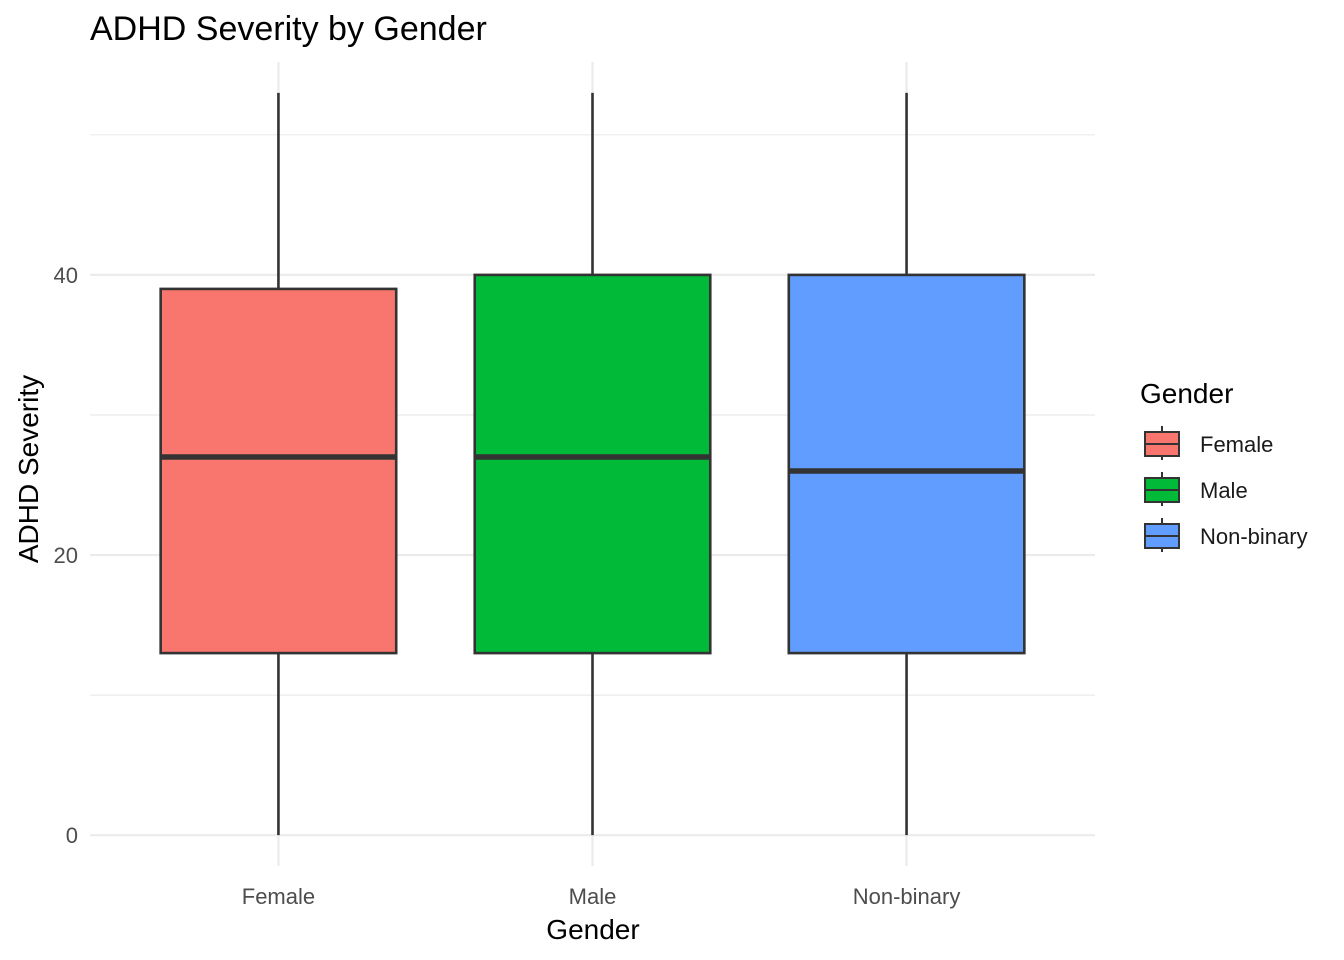  What do you see at coordinates (907, 896) in the screenshot?
I see `x-tick-label: Non-binary` at bounding box center [907, 896].